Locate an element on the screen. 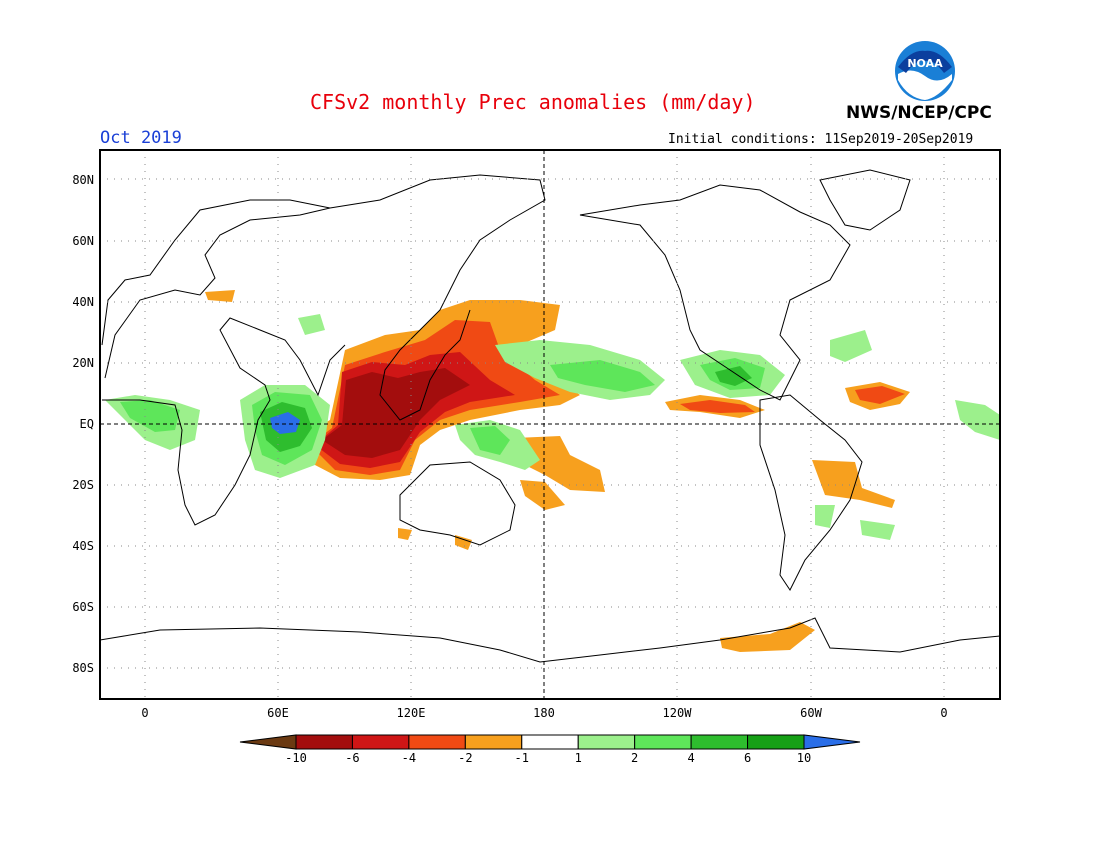 The image size is (1100, 850). colorbar-tick-label: 10 is located at coordinates (804, 758).